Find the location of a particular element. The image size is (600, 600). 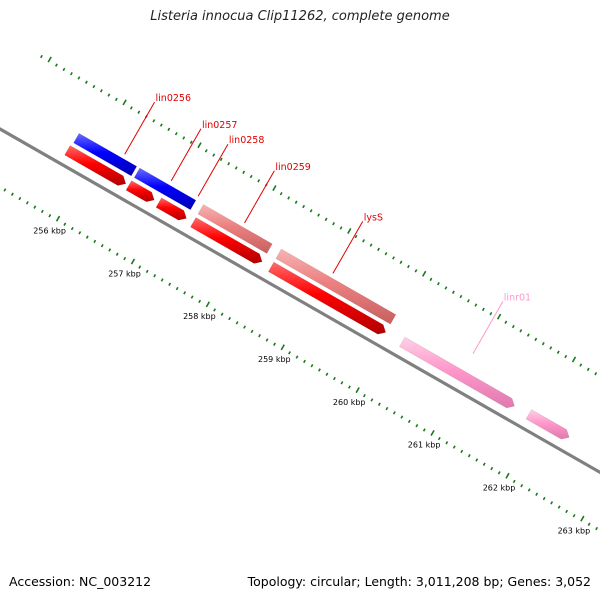

gene-feature-lysS-forward_gene is located at coordinates (336, 286).